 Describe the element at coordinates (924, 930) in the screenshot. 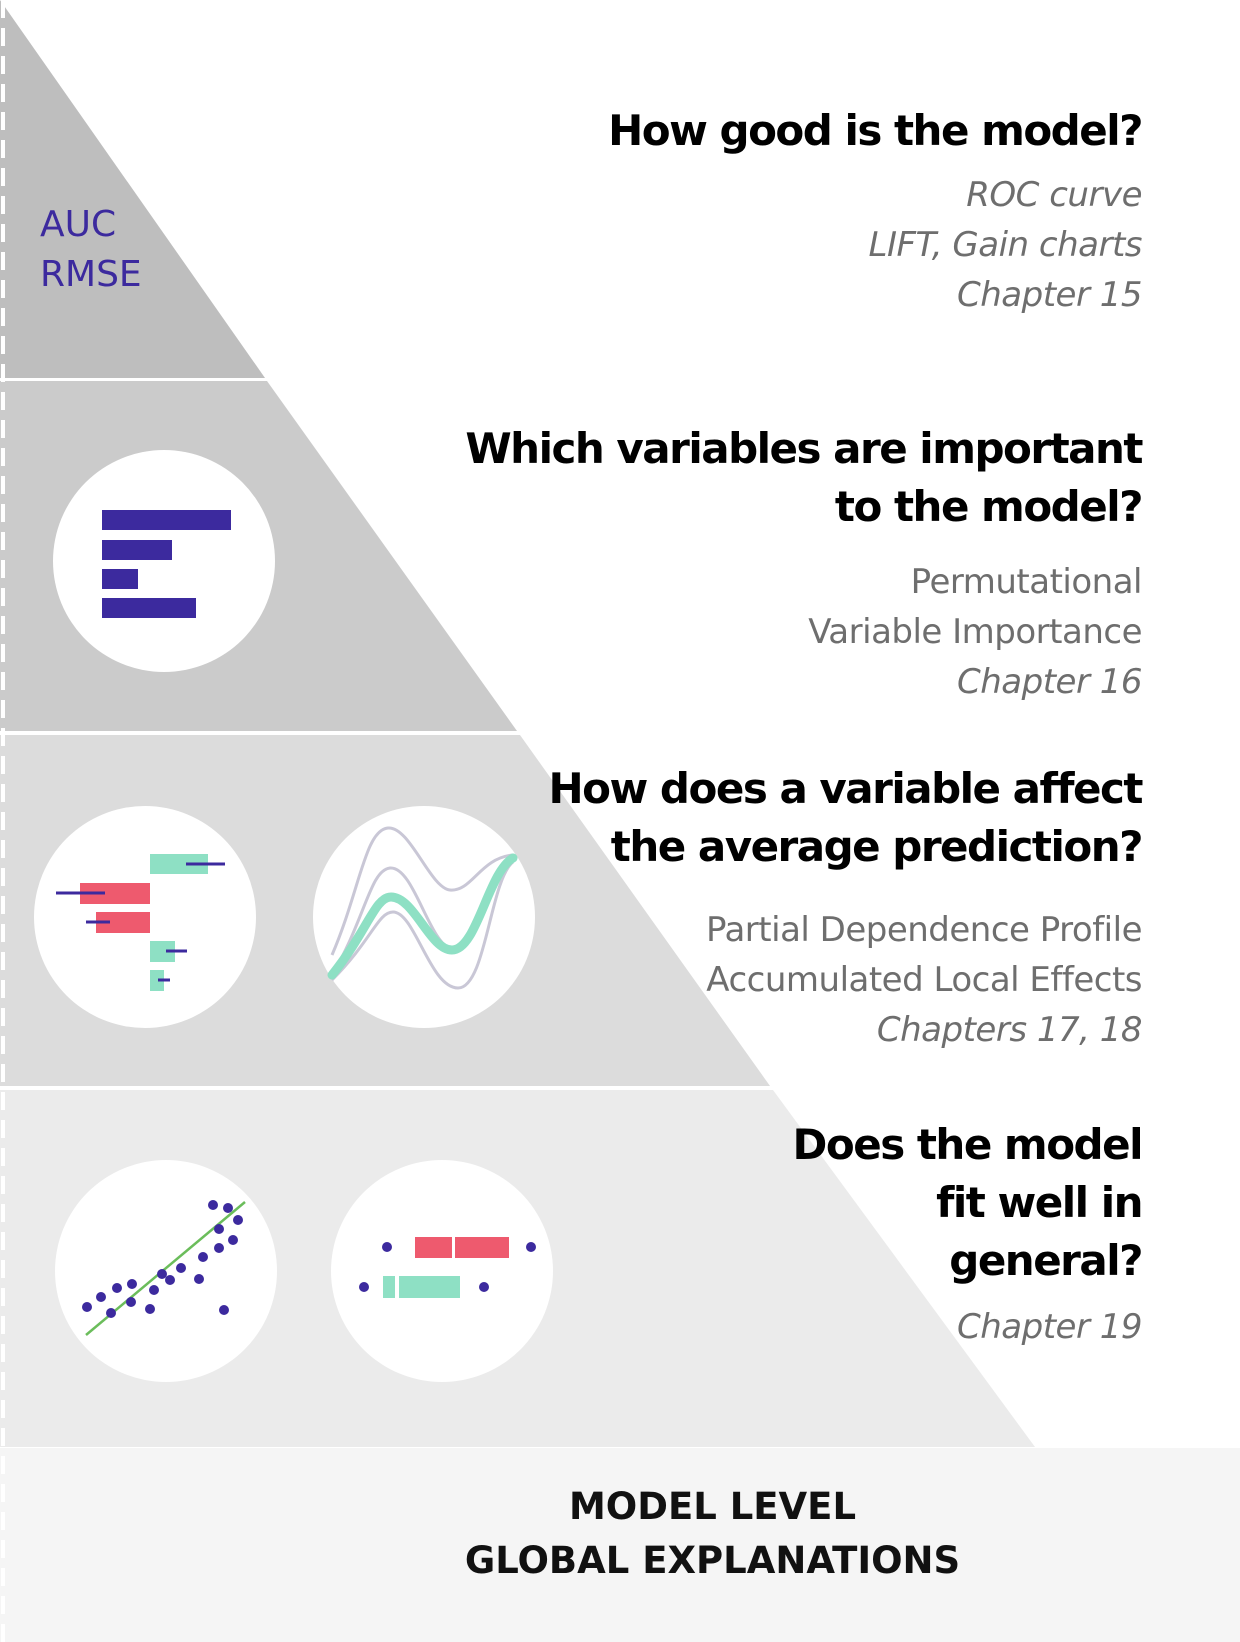

I see `level-3-method-1: Partial Dependence Profile` at that location.